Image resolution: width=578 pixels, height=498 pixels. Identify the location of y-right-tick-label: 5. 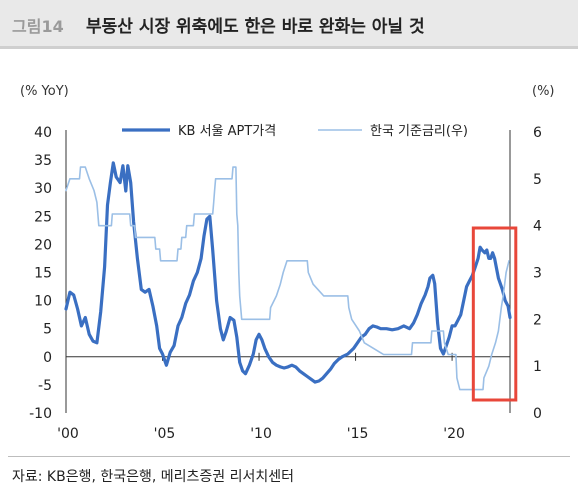
(537, 180).